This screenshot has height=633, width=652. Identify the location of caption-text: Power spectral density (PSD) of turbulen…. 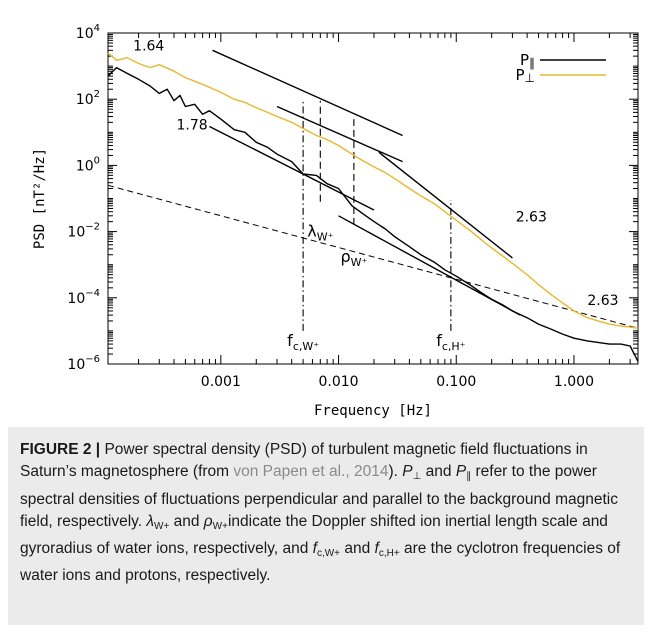
(304, 461).